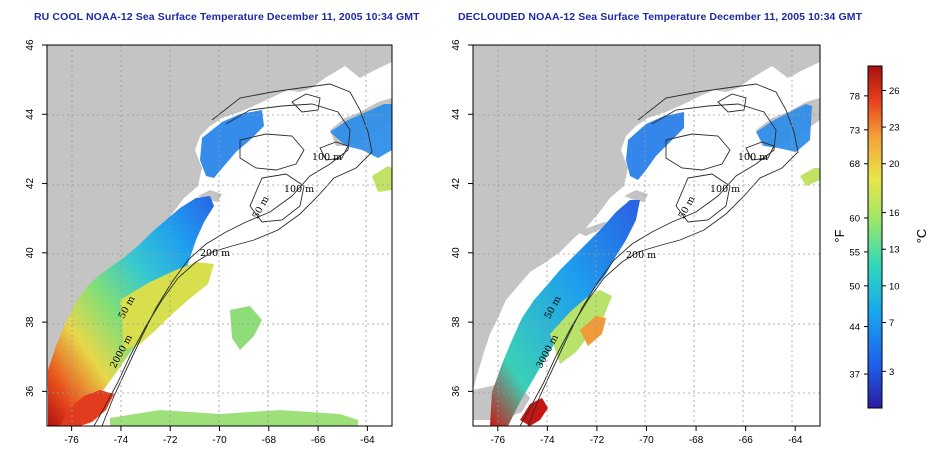  I want to click on fahrenheit-tick-label: 55, so click(854, 252).